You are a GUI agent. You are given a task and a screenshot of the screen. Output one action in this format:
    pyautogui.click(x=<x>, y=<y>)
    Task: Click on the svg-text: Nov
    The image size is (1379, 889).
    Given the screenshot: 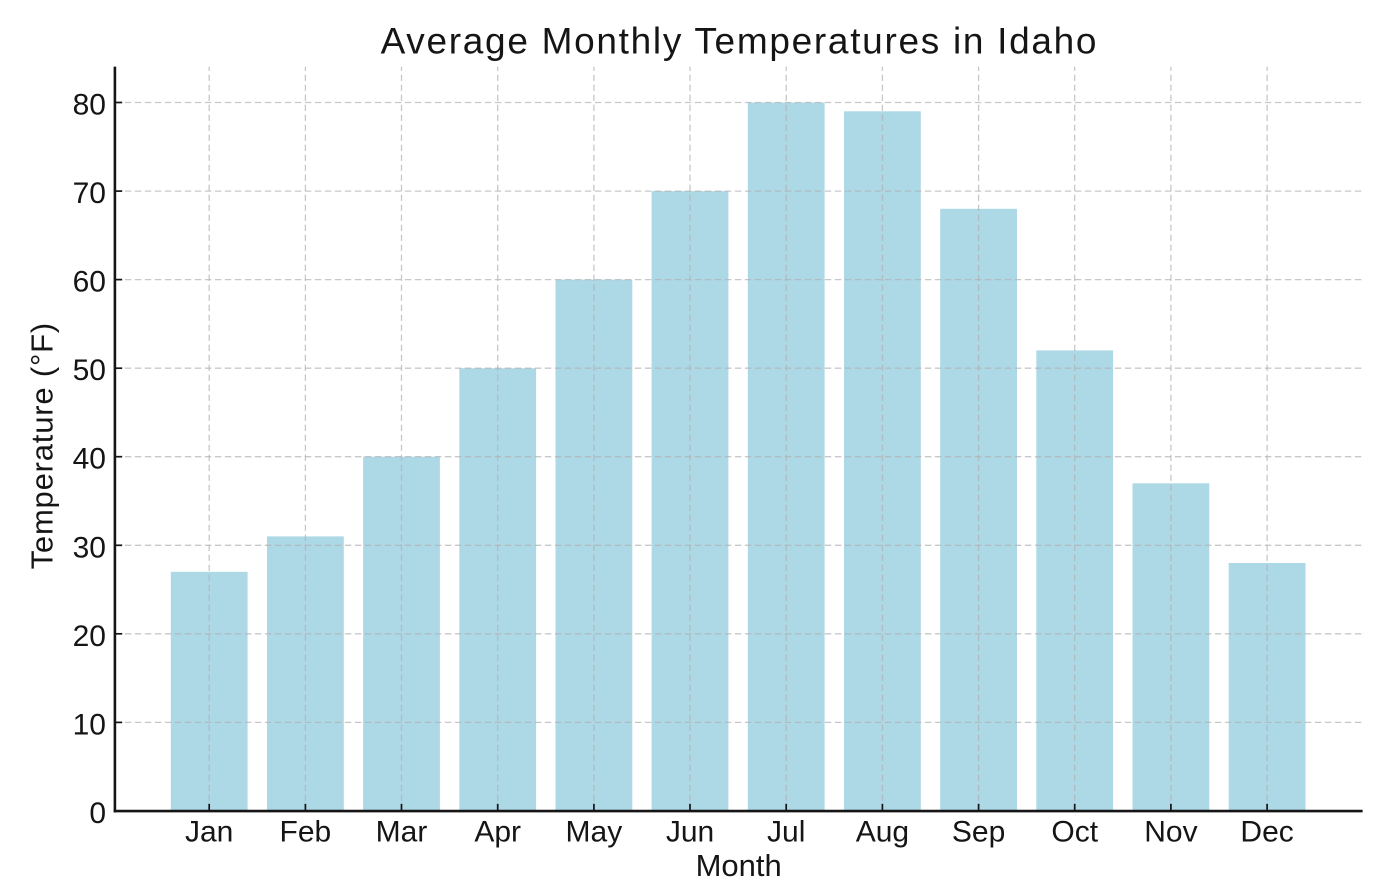 What is the action you would take?
    pyautogui.click(x=1170, y=832)
    